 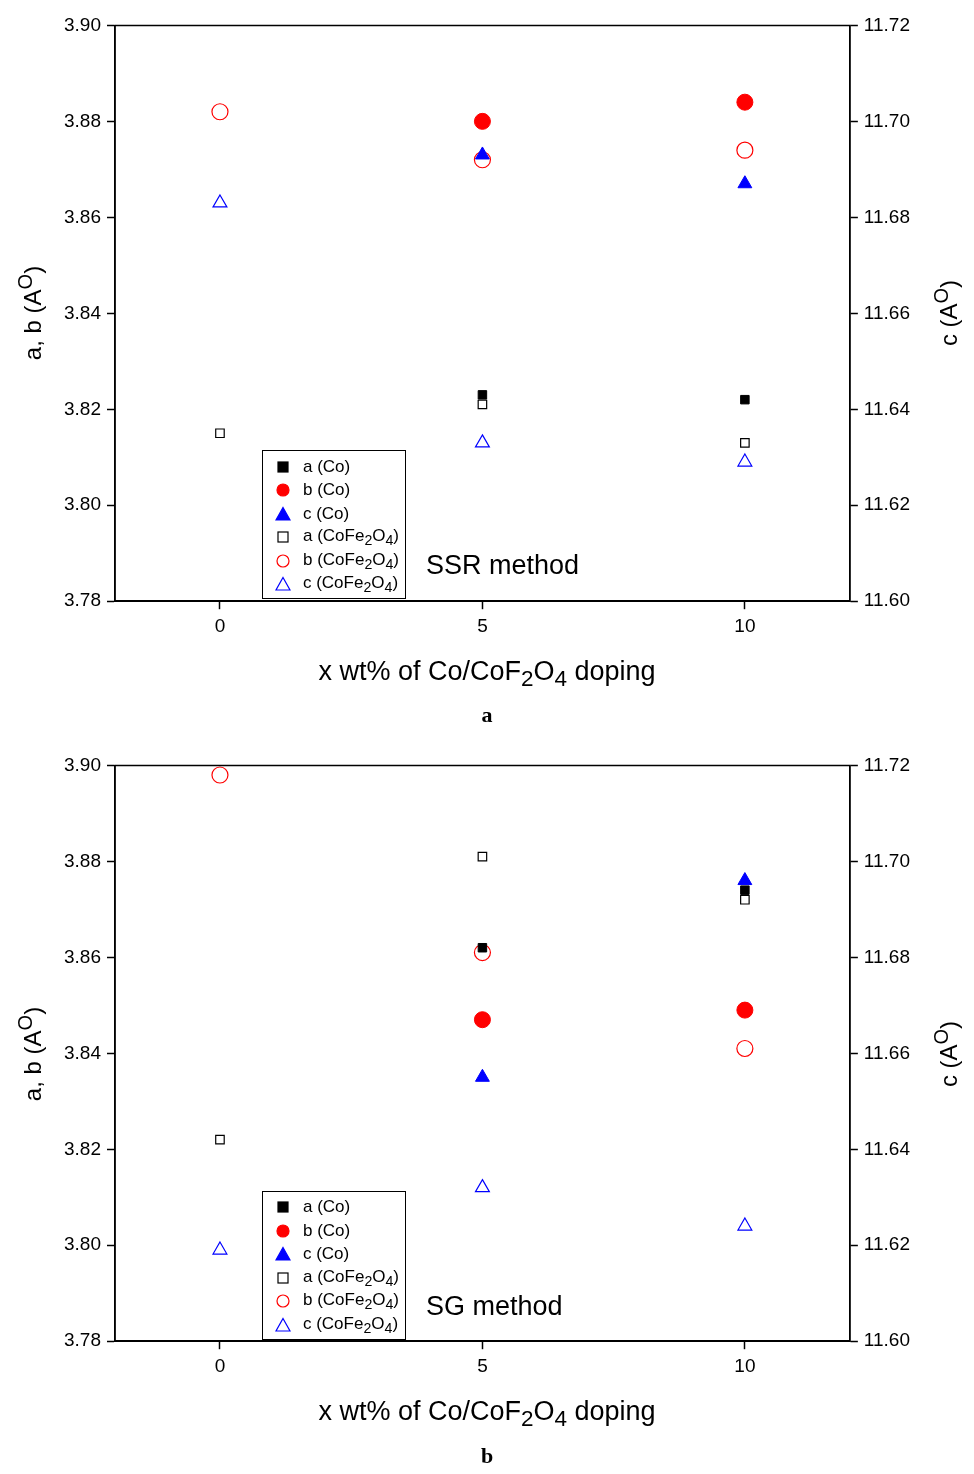 I want to click on annotation: SSR method, so click(x=503, y=566).